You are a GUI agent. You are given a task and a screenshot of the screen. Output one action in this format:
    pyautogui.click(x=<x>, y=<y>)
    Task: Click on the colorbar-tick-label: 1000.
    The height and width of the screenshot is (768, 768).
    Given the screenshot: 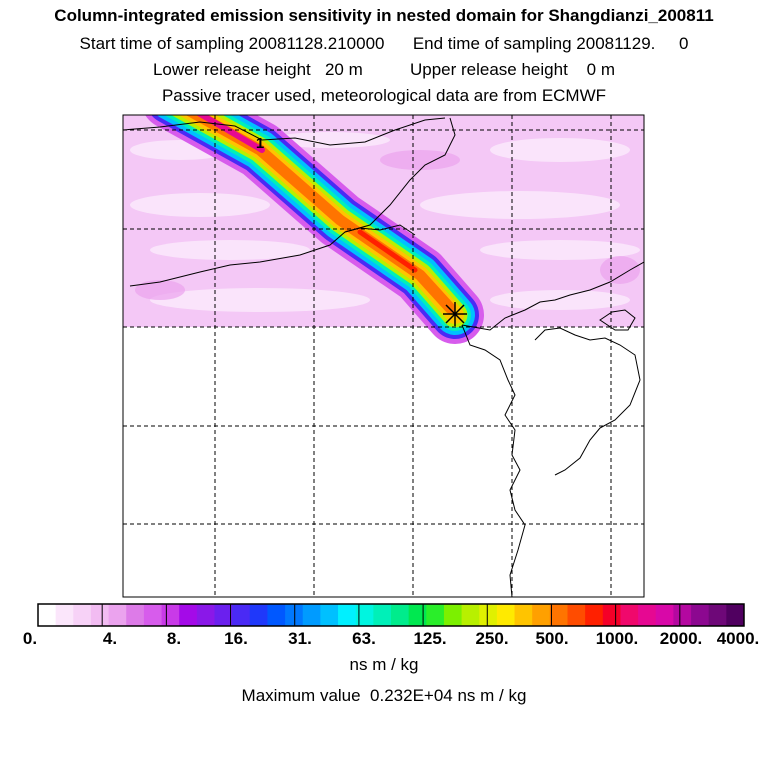 What is the action you would take?
    pyautogui.click(x=617, y=638)
    